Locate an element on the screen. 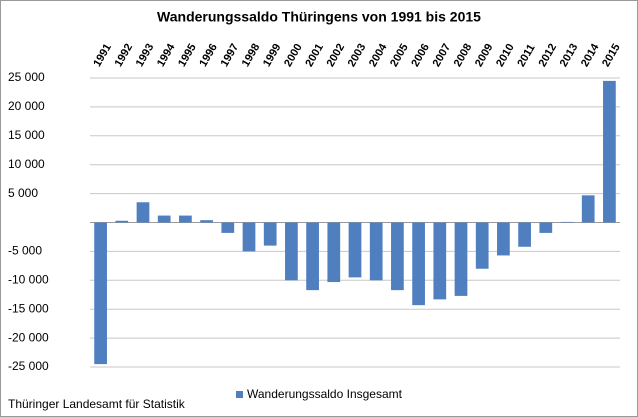 This screenshot has height=417, width=638. legend-swatch is located at coordinates (239, 394).